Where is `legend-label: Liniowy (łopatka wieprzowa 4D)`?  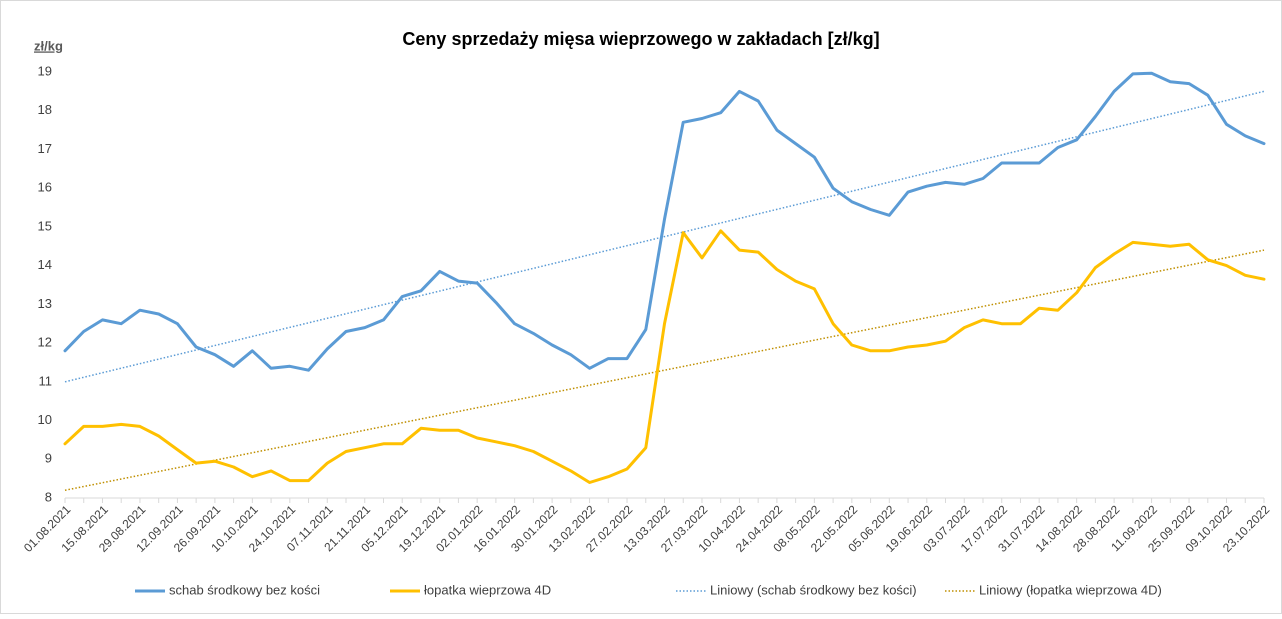 legend-label: Liniowy (łopatka wieprzowa 4D) is located at coordinates (1070, 589).